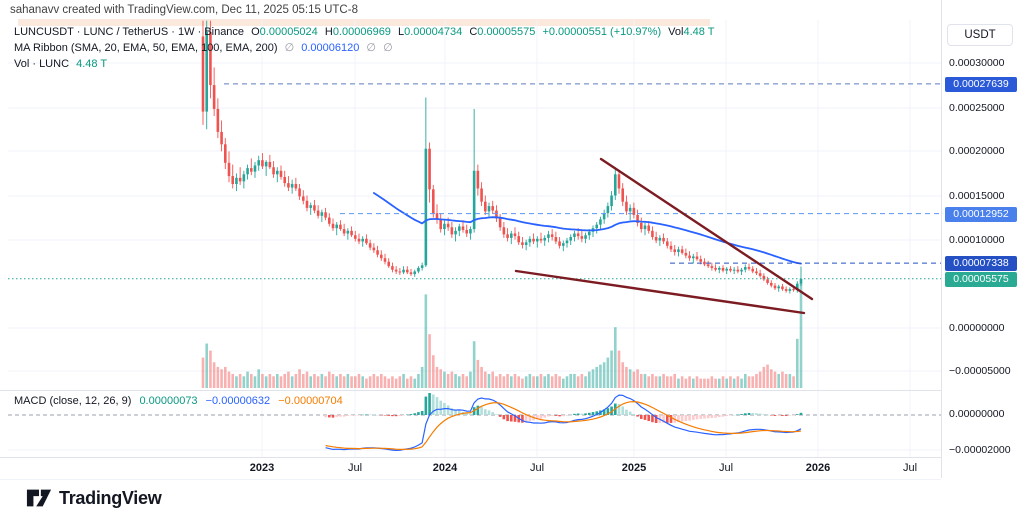 The width and height of the screenshot is (1024, 521). Describe the element at coordinates (980, 35) in the screenshot. I see `currency-button: USDT` at that location.